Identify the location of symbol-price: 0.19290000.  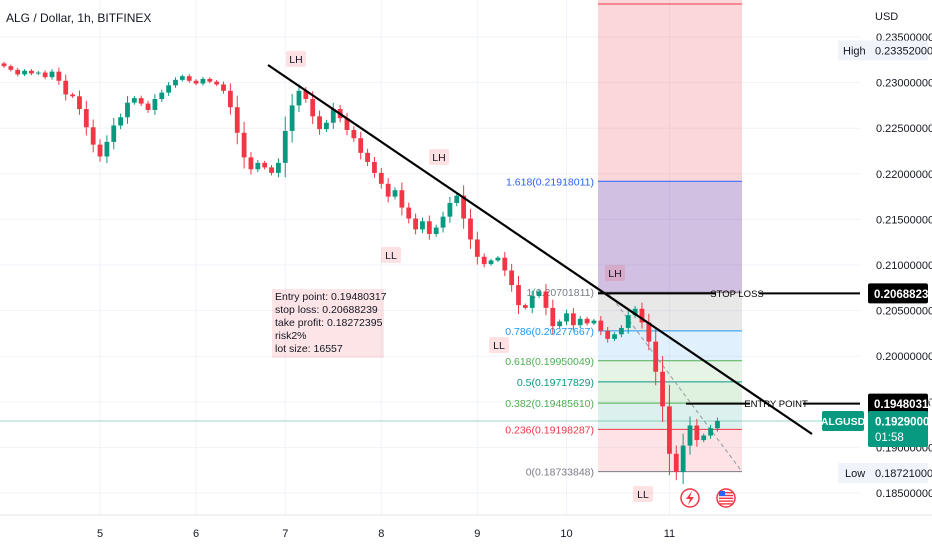
(903, 422).